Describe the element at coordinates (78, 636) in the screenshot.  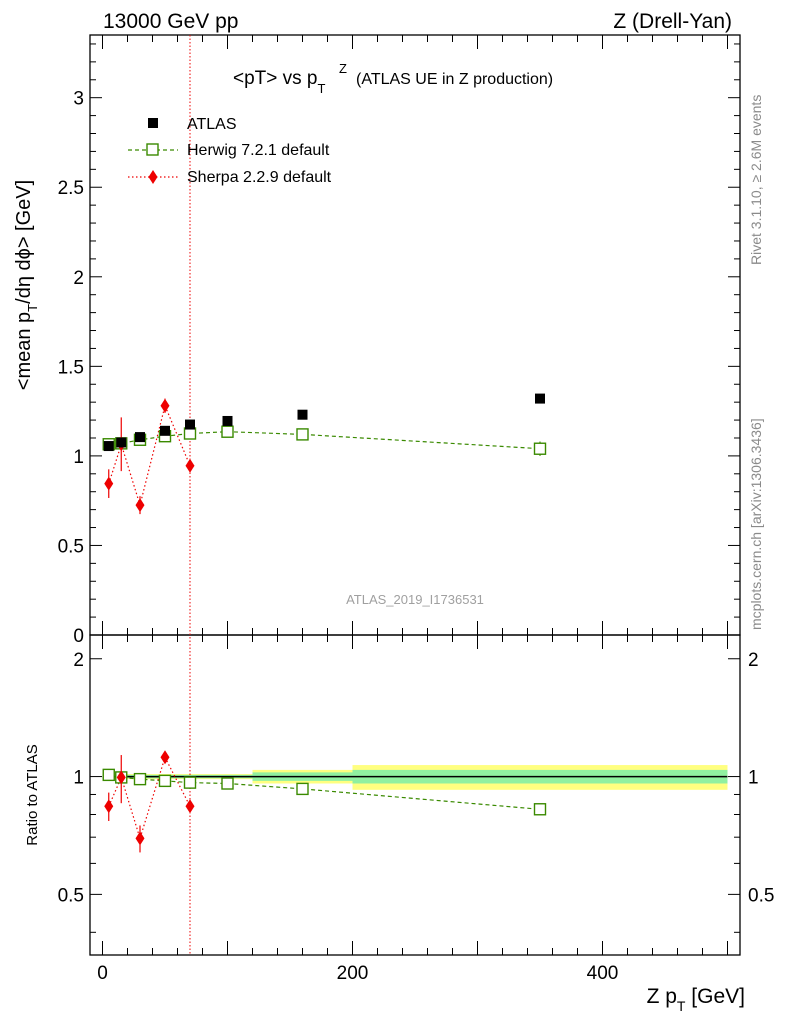
I see `main-y-tick-label: 0` at that location.